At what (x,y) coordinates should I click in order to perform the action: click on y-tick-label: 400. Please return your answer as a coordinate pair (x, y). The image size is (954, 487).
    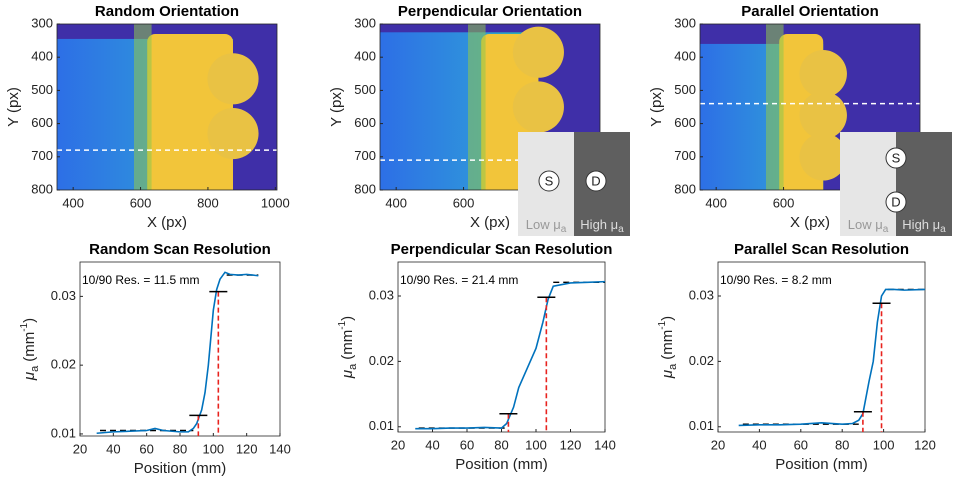
    Looking at the image, I should click on (42, 56).